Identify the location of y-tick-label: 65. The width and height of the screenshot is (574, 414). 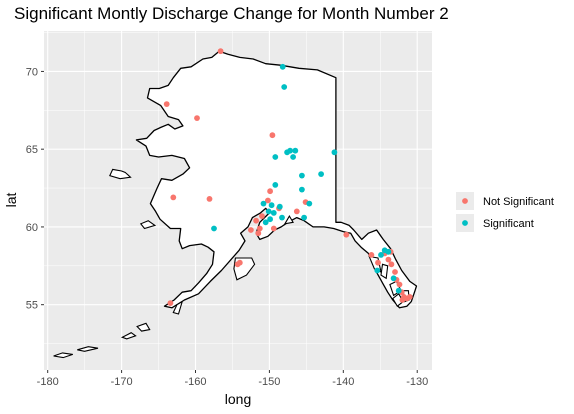
(32, 150).